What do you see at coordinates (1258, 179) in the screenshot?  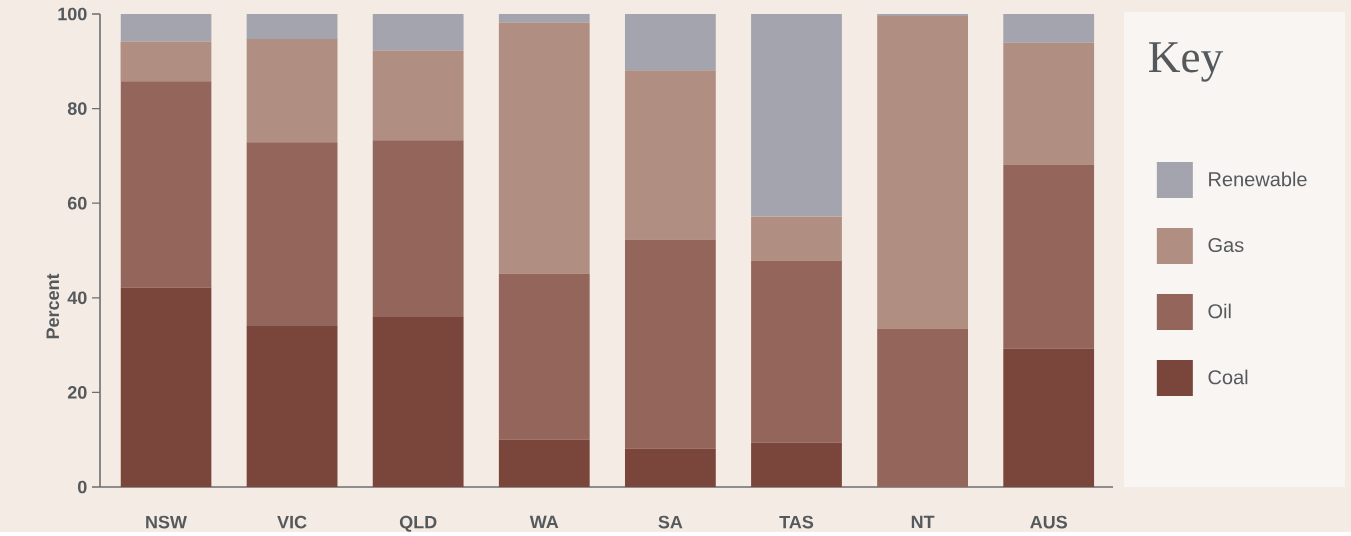 I see `legend-label: Renewable` at bounding box center [1258, 179].